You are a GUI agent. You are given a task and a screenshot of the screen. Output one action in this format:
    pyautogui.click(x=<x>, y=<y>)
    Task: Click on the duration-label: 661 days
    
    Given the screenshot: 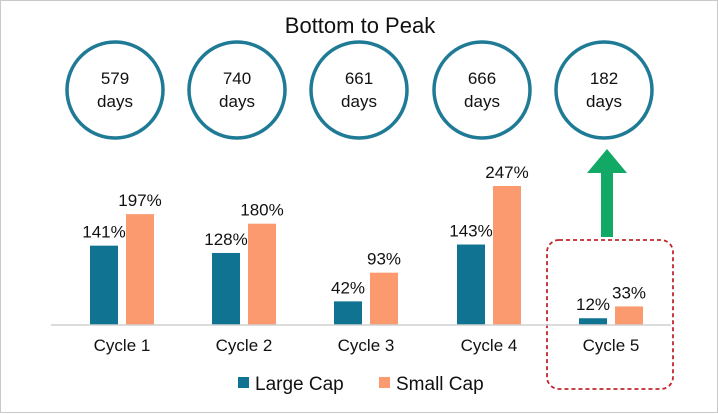 What is the action you would take?
    pyautogui.click(x=359, y=90)
    